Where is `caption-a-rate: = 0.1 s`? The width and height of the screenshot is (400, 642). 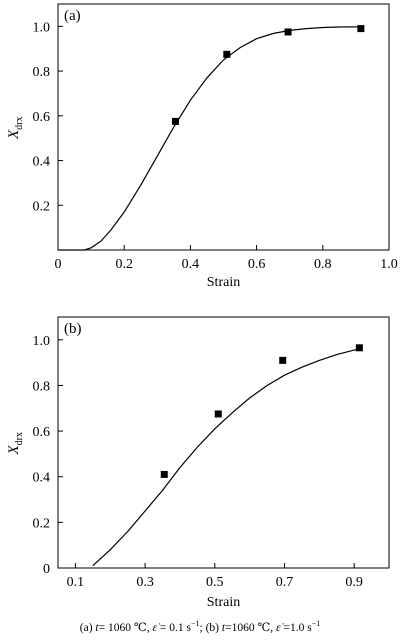 caption-a-rate: = 0.1 s is located at coordinates (175, 628).